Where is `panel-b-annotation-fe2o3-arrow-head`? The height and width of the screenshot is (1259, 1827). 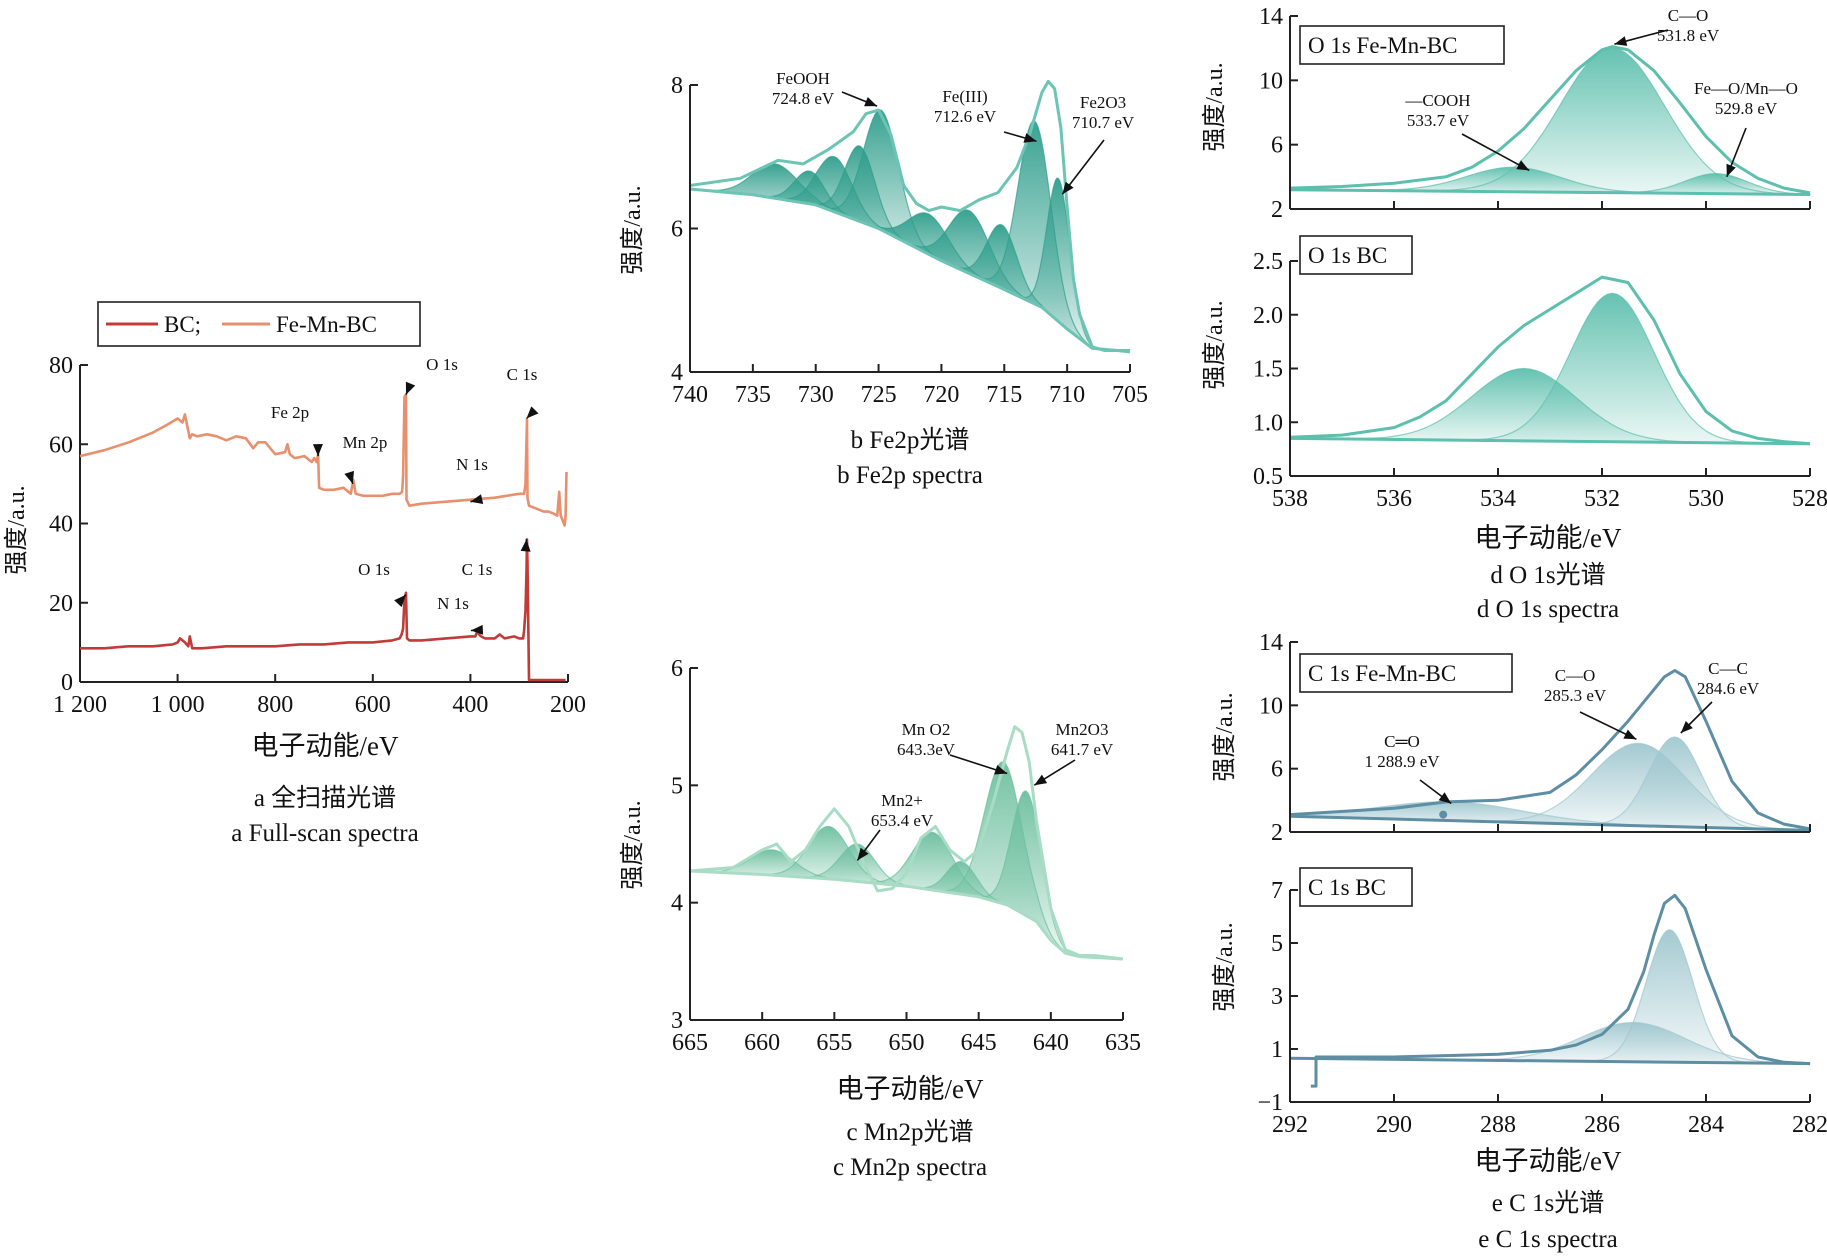
panel-b-annotation-fe2o3-arrow-head is located at coordinates (1068, 188).